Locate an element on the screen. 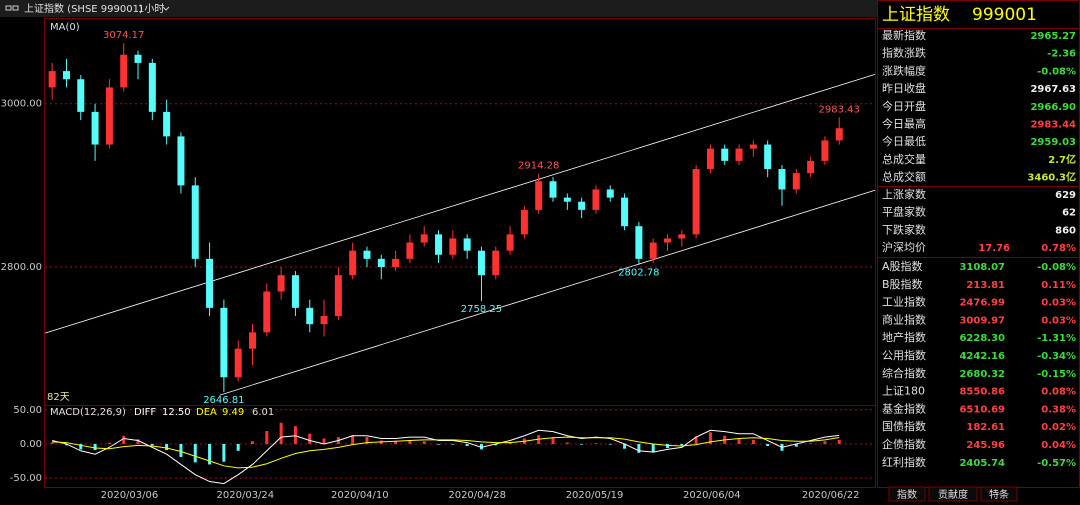  row-value: 2967.63 is located at coordinates (1053, 89).